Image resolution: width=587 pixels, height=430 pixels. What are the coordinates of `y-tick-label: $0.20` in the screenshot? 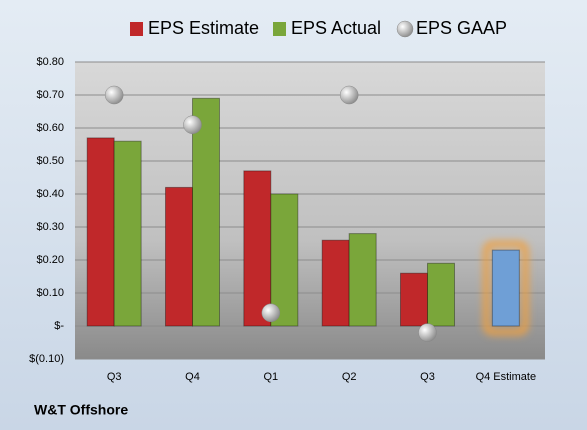 It's located at (50, 260).